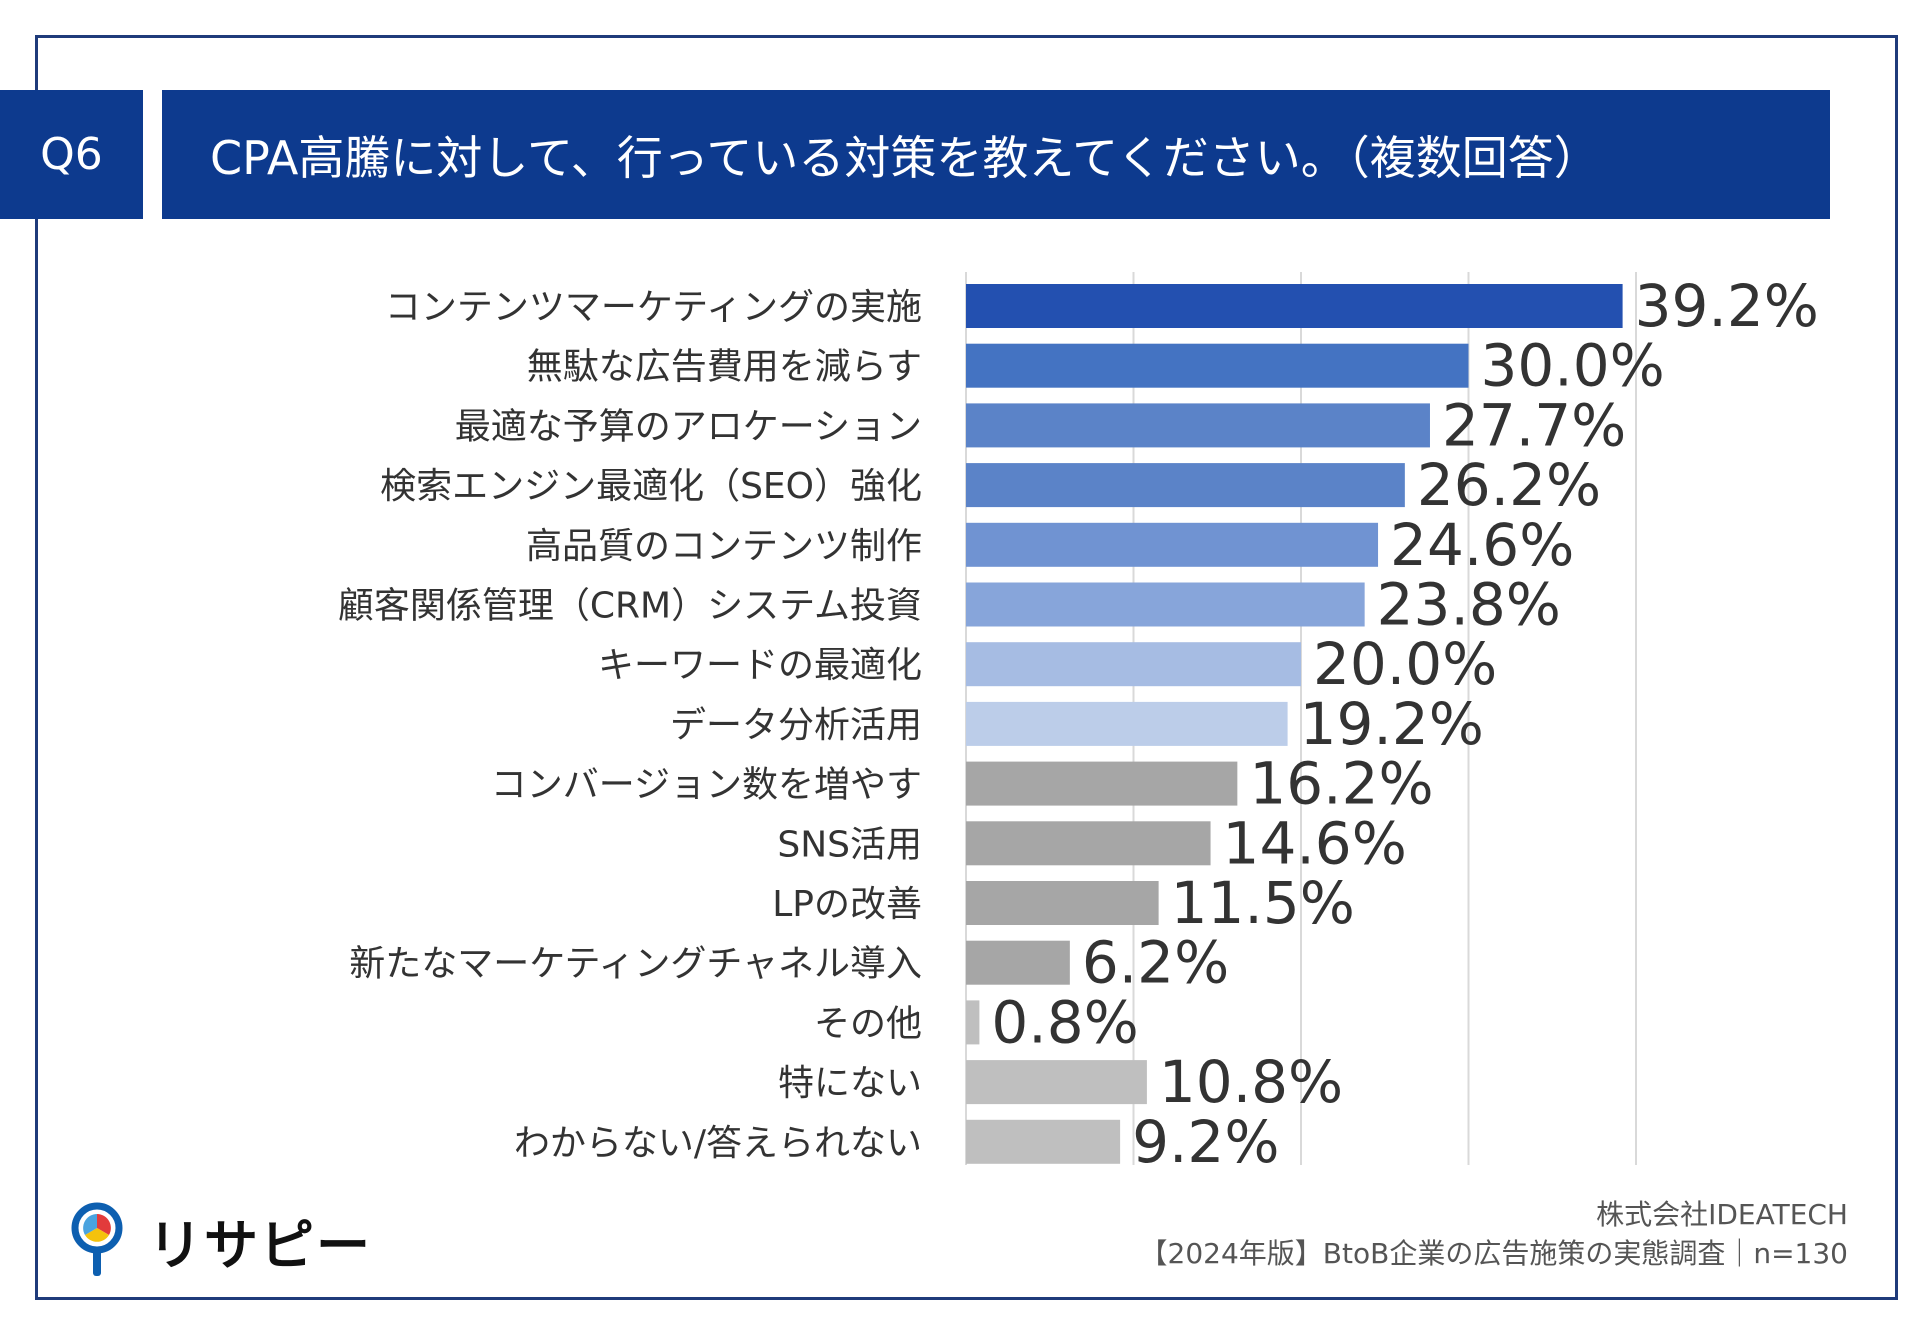 This screenshot has width=1920, height=1329. What do you see at coordinates (1482, 545) in the screenshot?
I see `value-label-5: 24.6%` at bounding box center [1482, 545].